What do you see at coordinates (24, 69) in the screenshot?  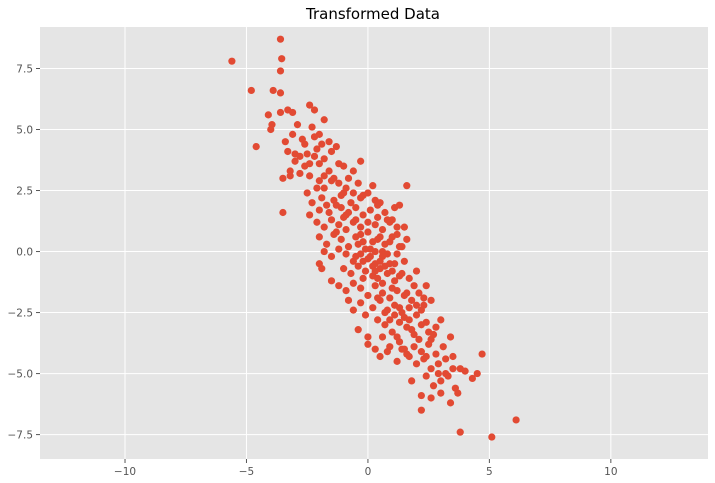 I see `y-tick-label: 7.5` at bounding box center [24, 69].